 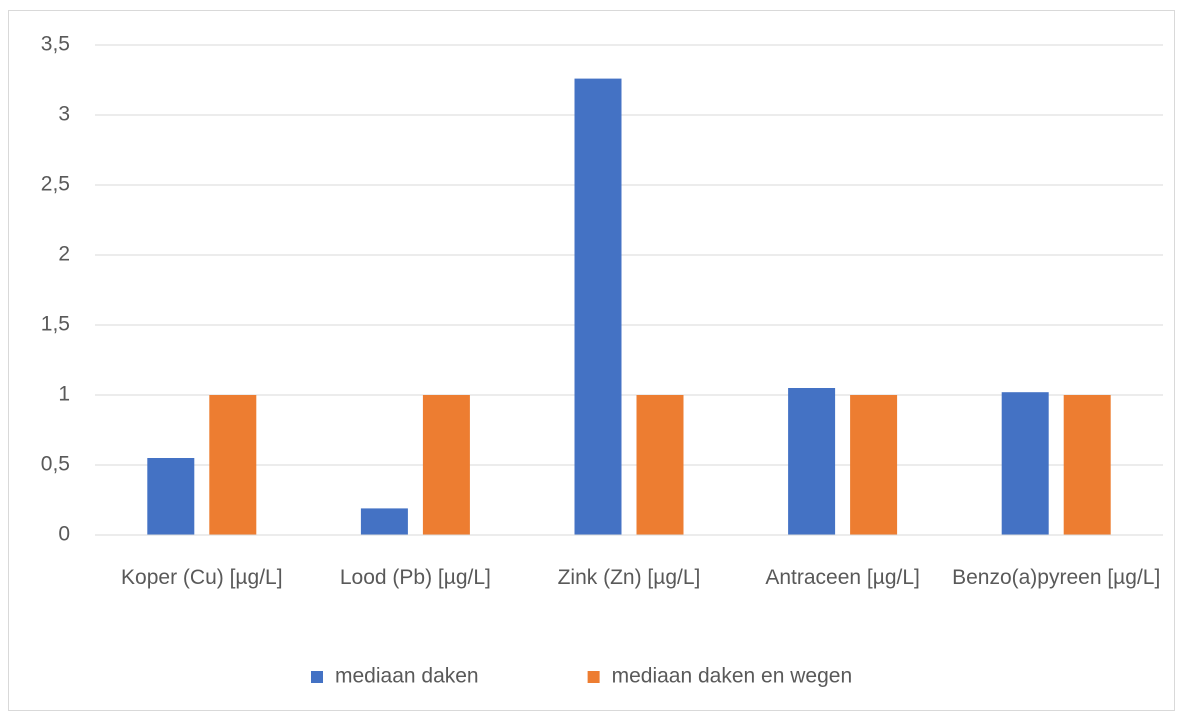 I want to click on x-tick-label: Lood (Pb) [µg/L], so click(x=415, y=577).